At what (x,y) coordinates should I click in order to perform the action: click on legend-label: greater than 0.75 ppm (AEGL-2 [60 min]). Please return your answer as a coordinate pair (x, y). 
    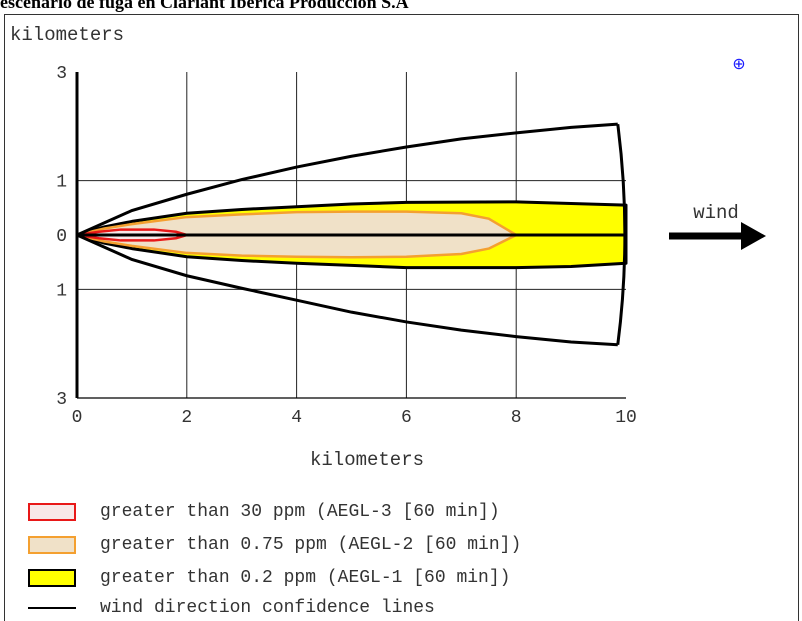
    Looking at the image, I should click on (311, 545).